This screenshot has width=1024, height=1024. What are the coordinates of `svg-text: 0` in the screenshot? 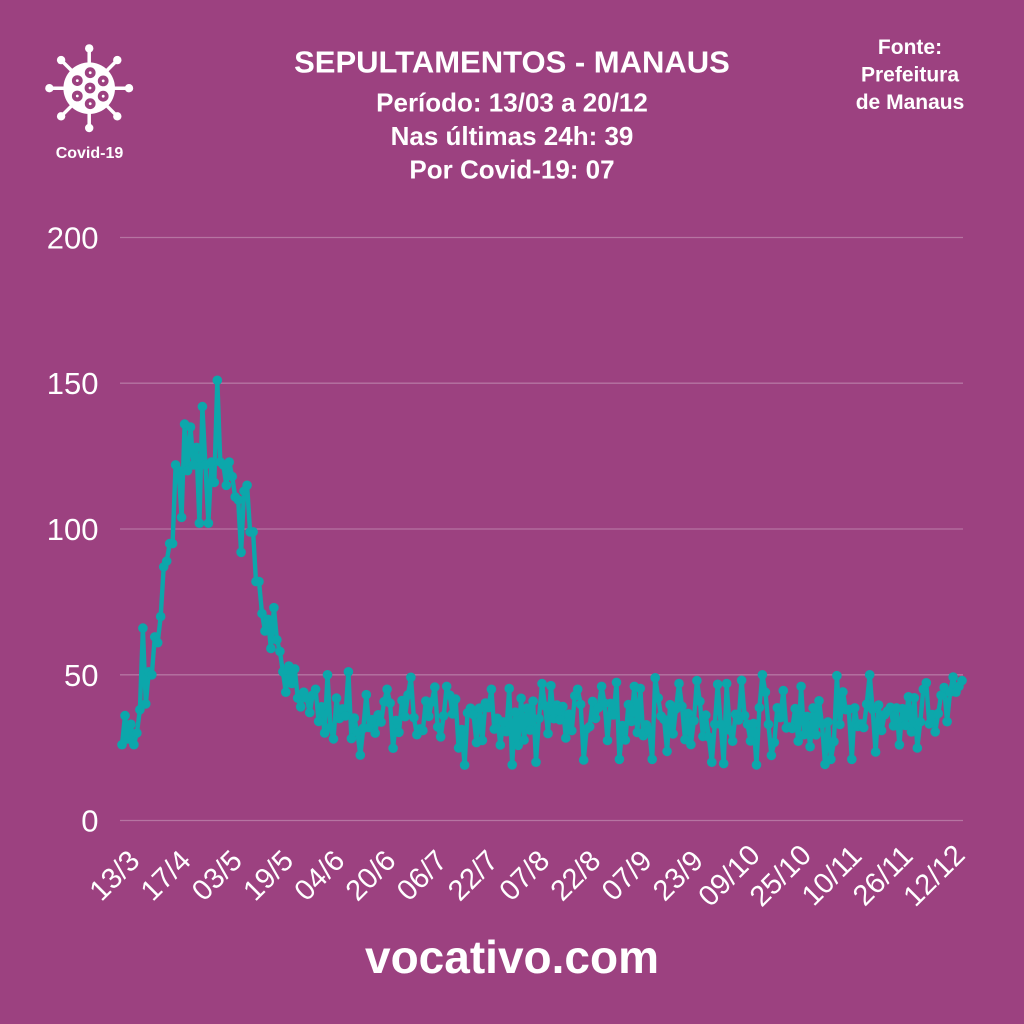 It's located at (89, 821).